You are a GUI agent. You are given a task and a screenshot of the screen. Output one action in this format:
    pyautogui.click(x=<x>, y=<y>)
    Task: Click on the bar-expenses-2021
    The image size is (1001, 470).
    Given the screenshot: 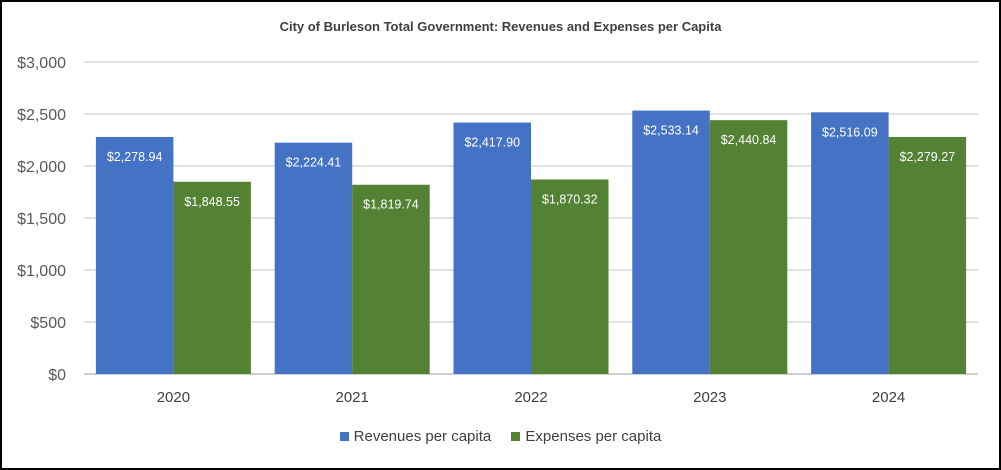 What is the action you would take?
    pyautogui.click(x=391, y=279)
    